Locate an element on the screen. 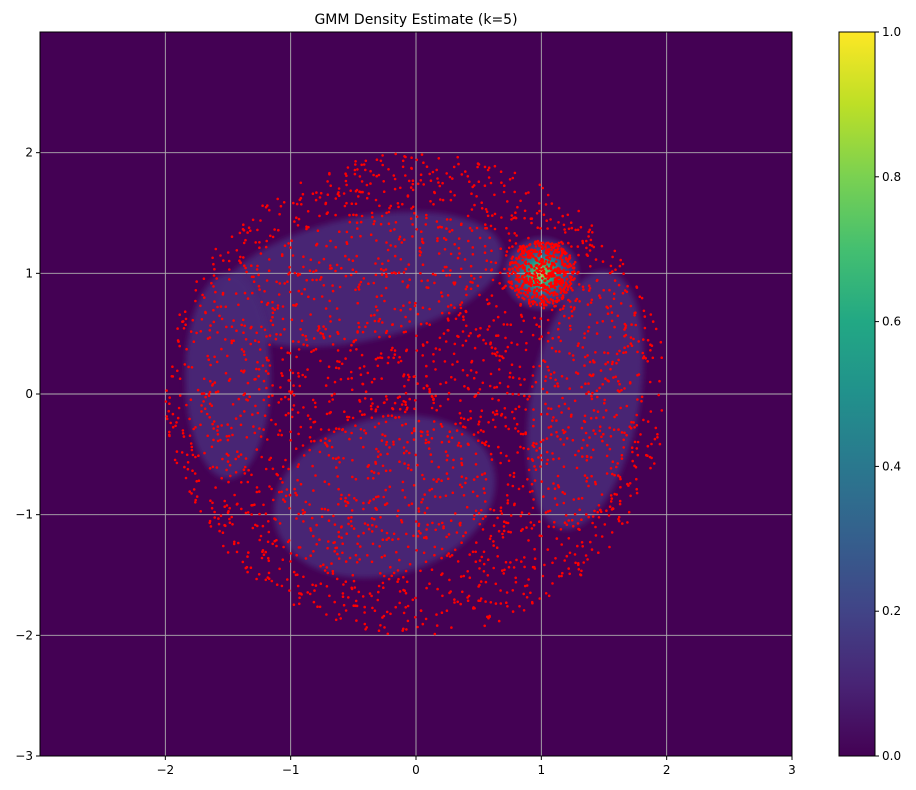 The height and width of the screenshot is (790, 916). x-tick-label: −2 is located at coordinates (165, 770).